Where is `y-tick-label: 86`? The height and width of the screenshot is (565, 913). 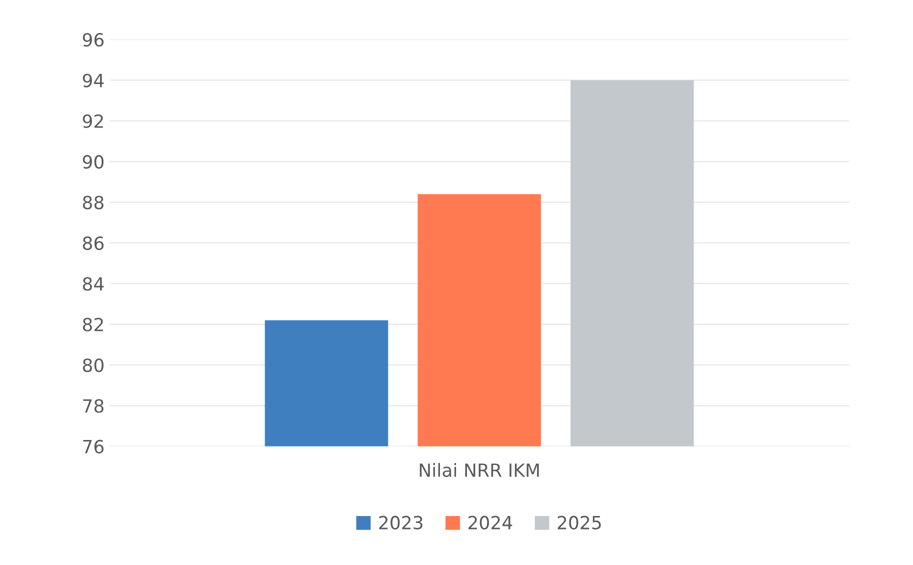
y-tick-label: 86 is located at coordinates (93, 243).